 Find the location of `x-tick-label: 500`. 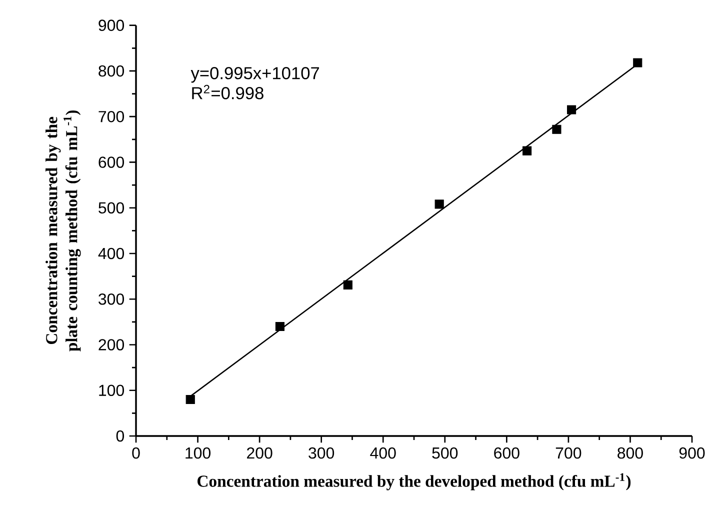

x-tick-label: 500 is located at coordinates (445, 453).